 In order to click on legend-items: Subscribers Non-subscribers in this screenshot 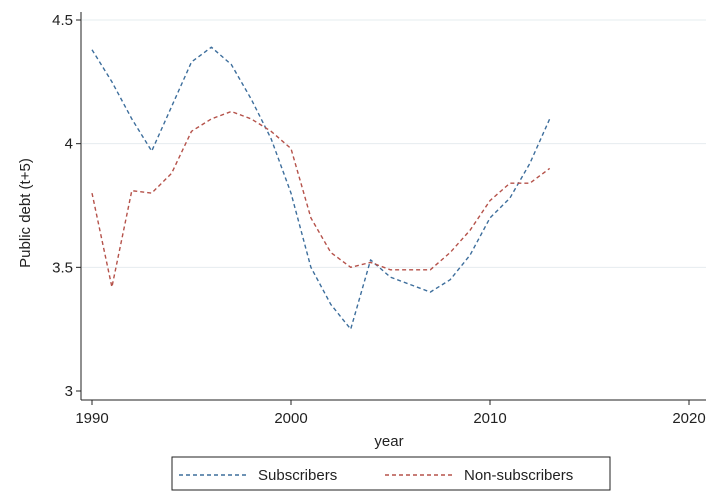, I will do `click(376, 475)`.